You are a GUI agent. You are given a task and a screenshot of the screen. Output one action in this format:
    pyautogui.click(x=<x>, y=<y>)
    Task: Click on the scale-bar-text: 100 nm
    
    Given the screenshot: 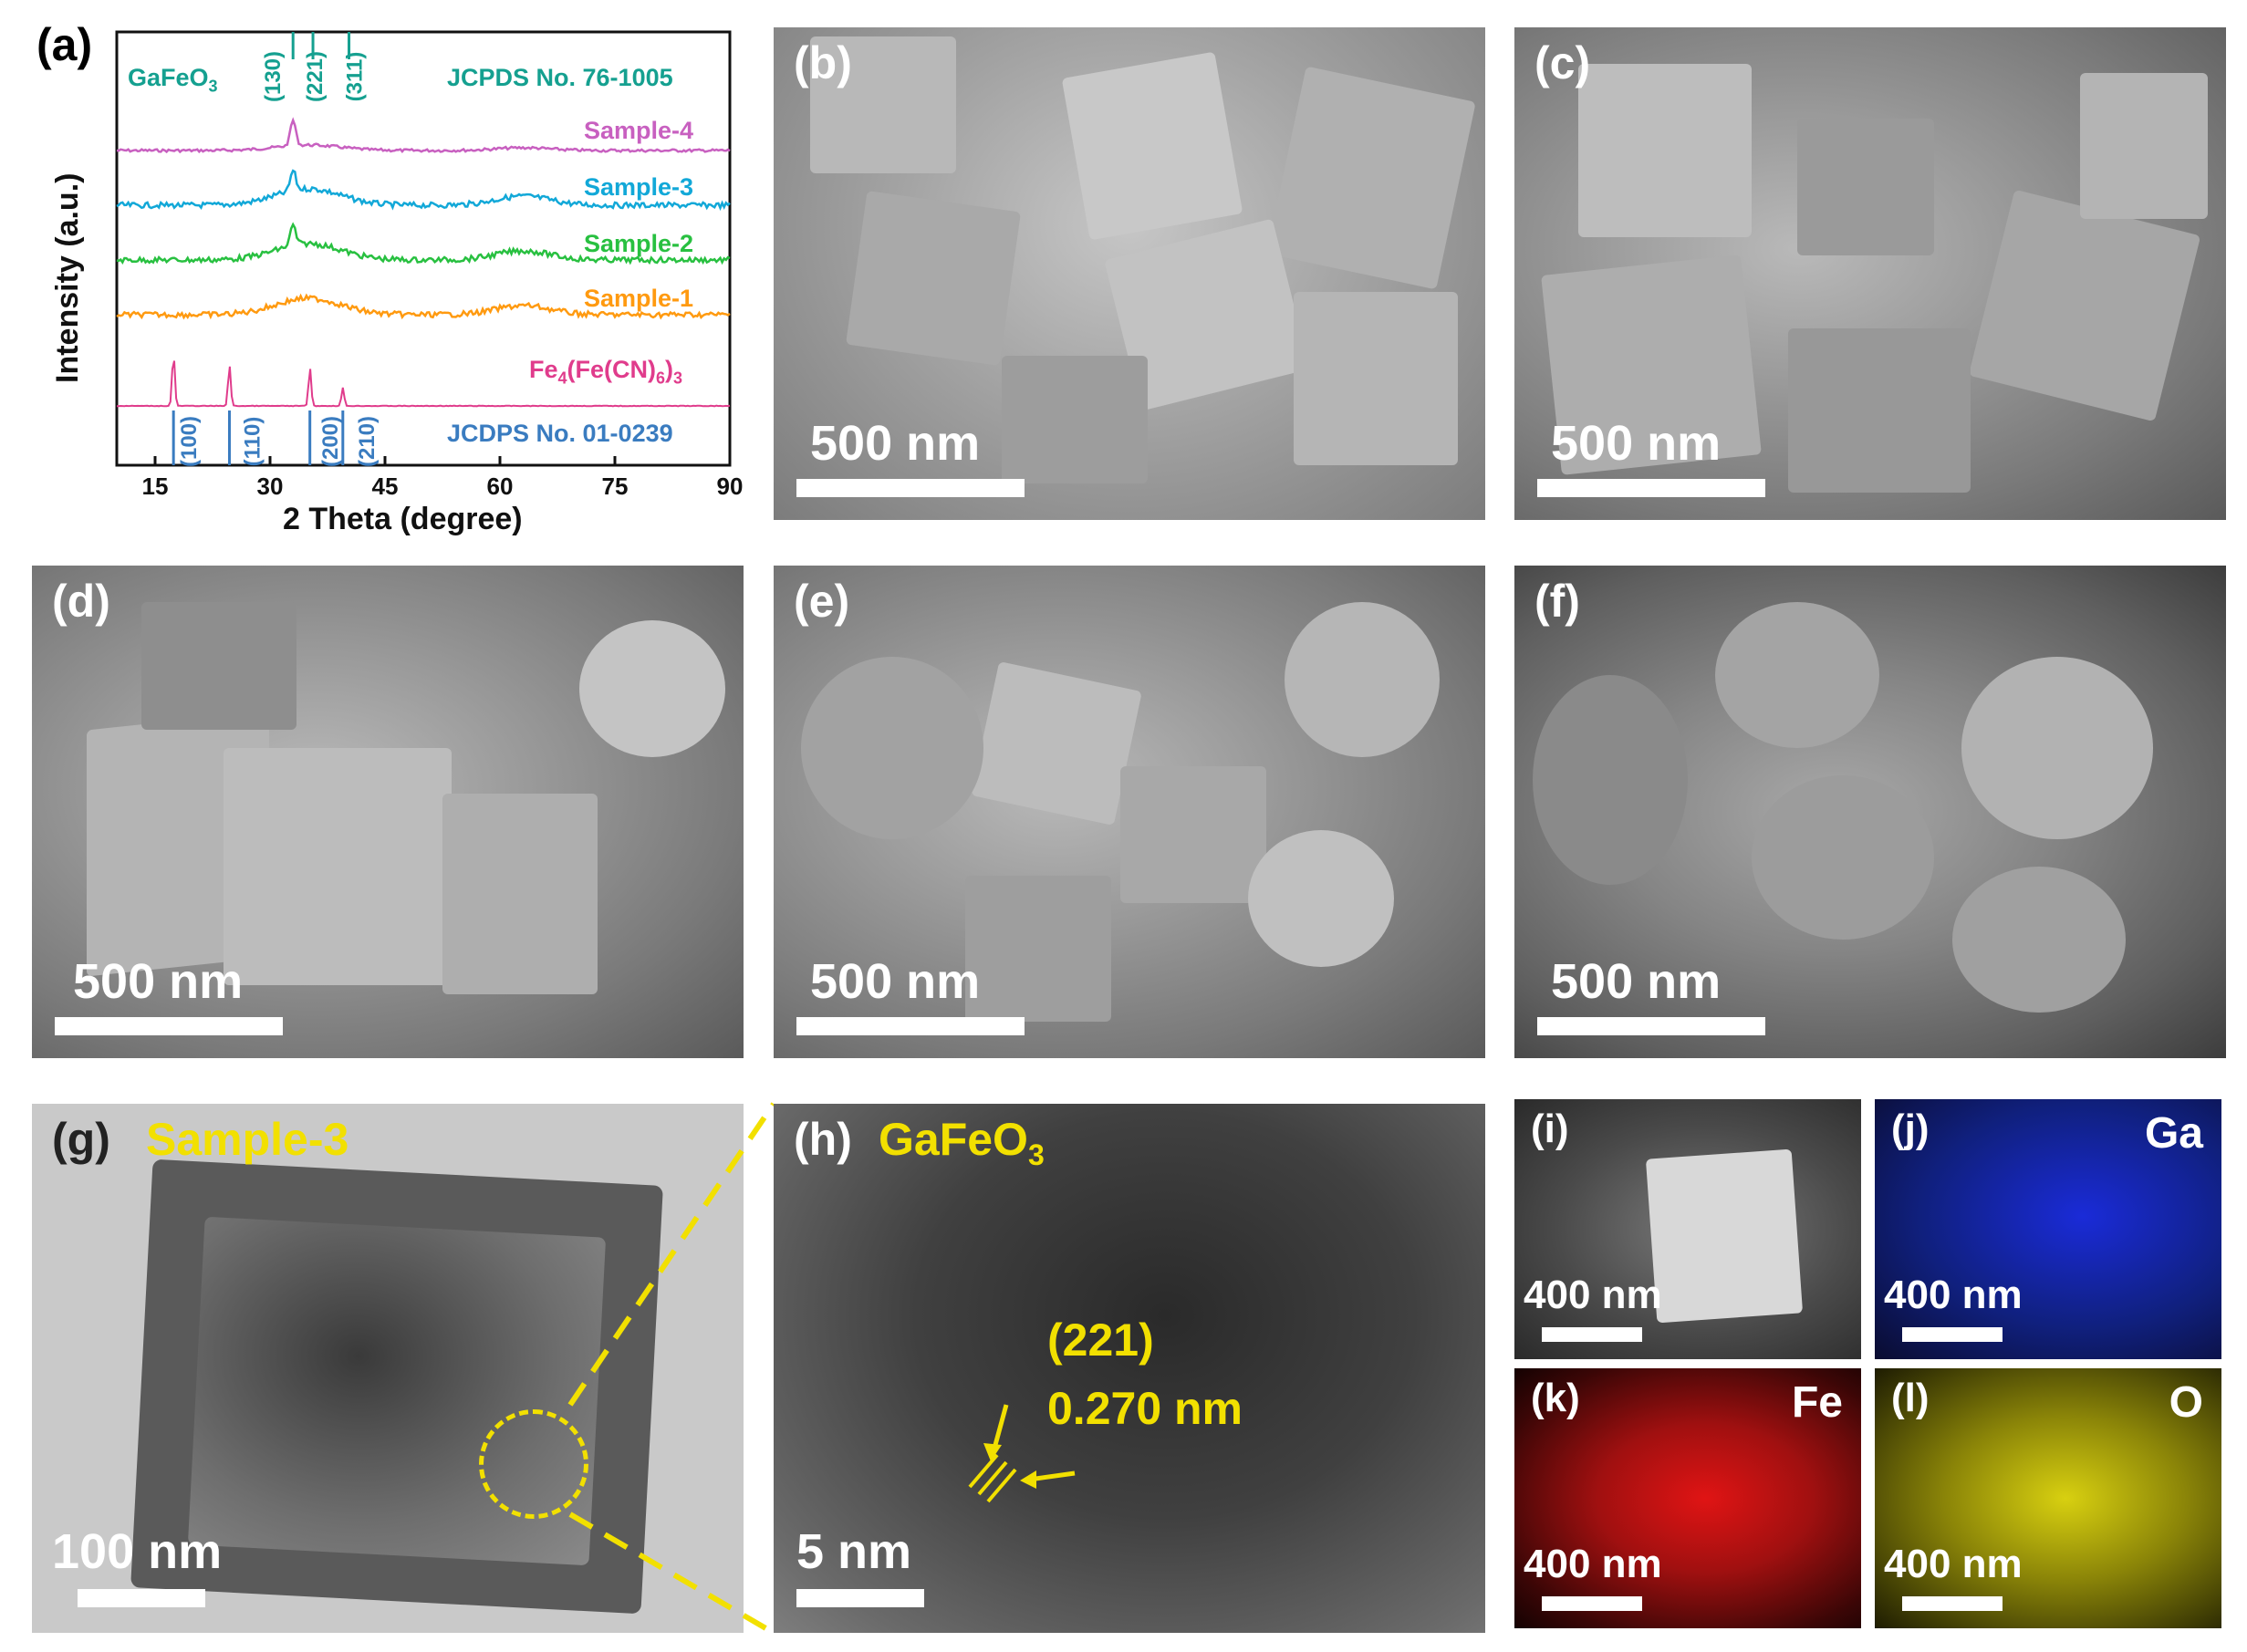 What is the action you would take?
    pyautogui.click(x=137, y=1552)
    